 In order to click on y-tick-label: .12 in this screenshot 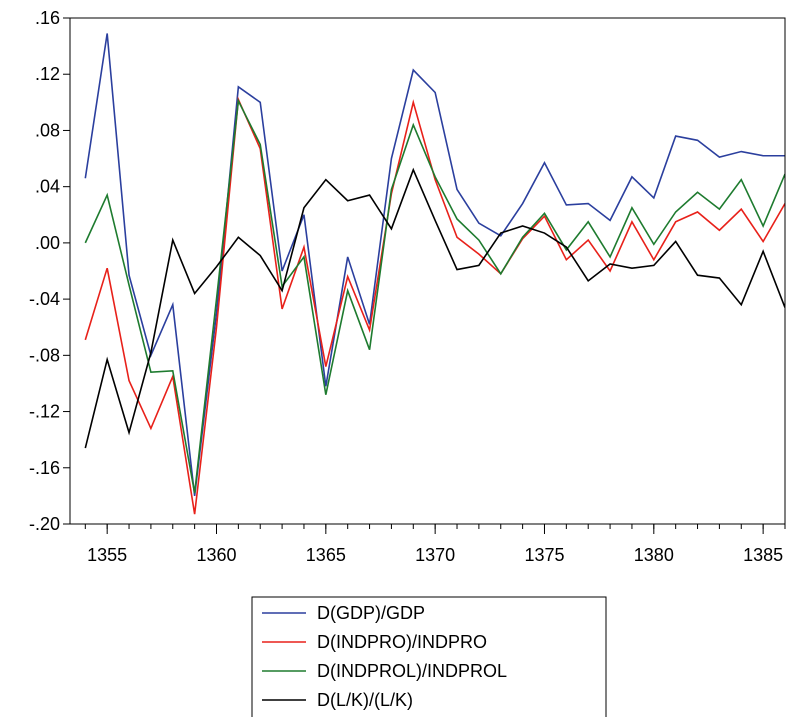, I will do `click(47, 74)`.